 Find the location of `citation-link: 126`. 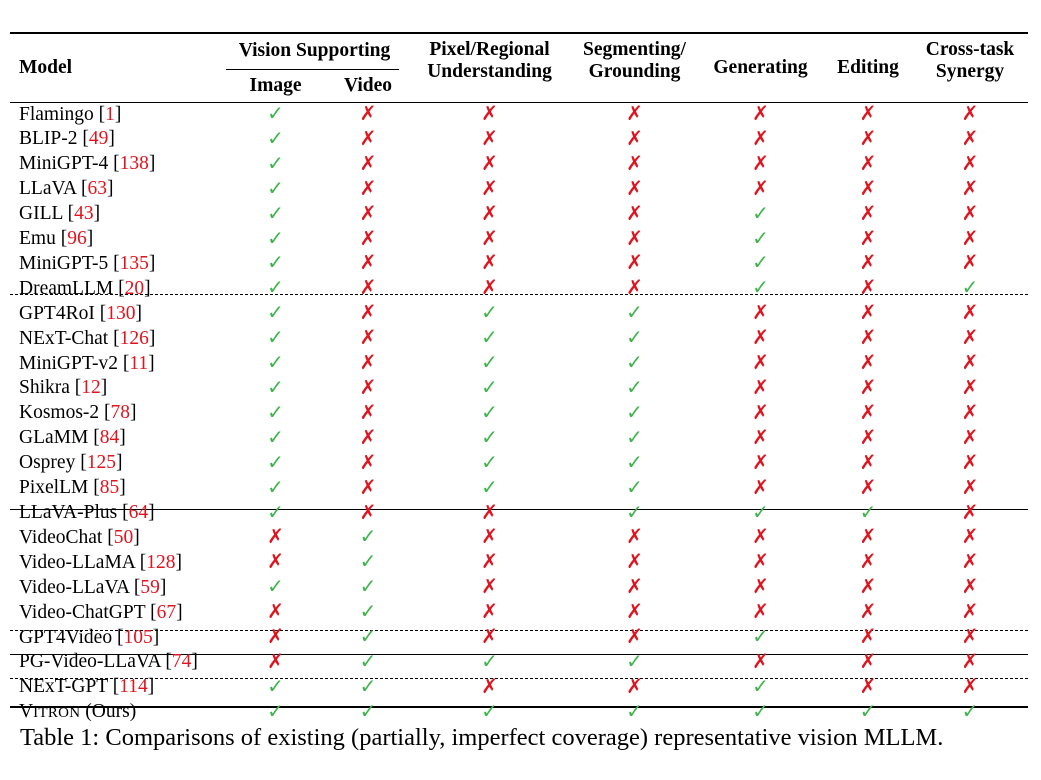

citation-link: 126 is located at coordinates (134, 338).